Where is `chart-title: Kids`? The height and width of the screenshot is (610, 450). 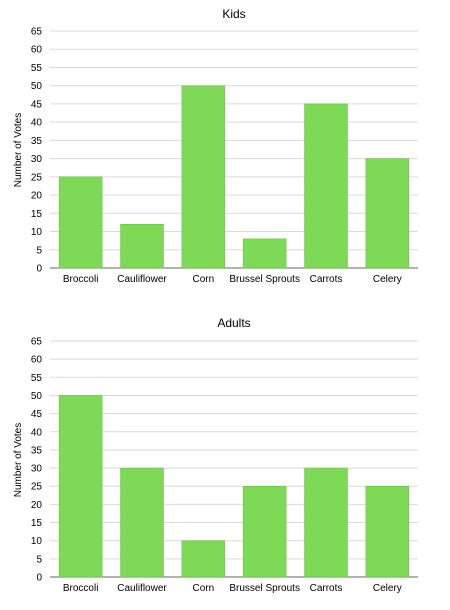 chart-title: Kids is located at coordinates (233, 14).